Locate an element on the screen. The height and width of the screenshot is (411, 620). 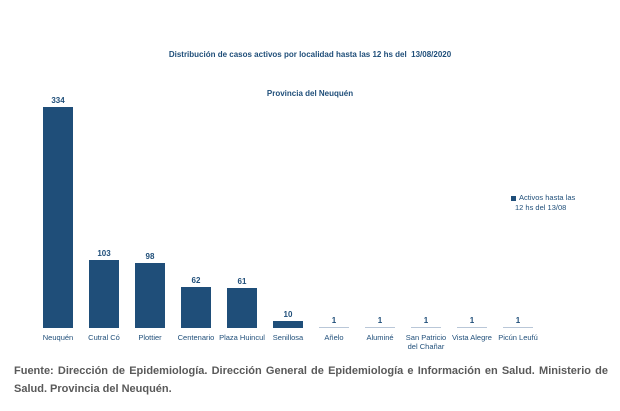
data-label-alumine: 1 is located at coordinates (380, 320).